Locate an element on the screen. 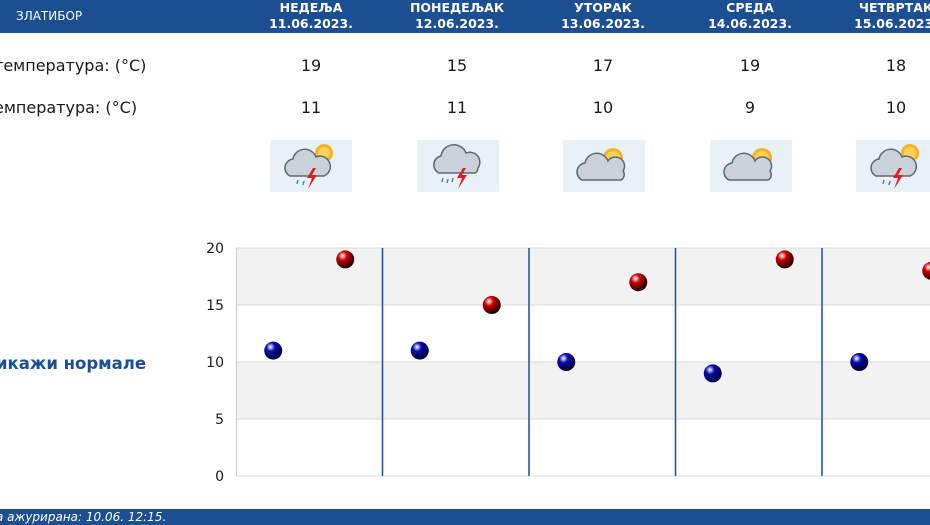 This screenshot has width=930, height=525. y-tick-label: 20 is located at coordinates (215, 249).